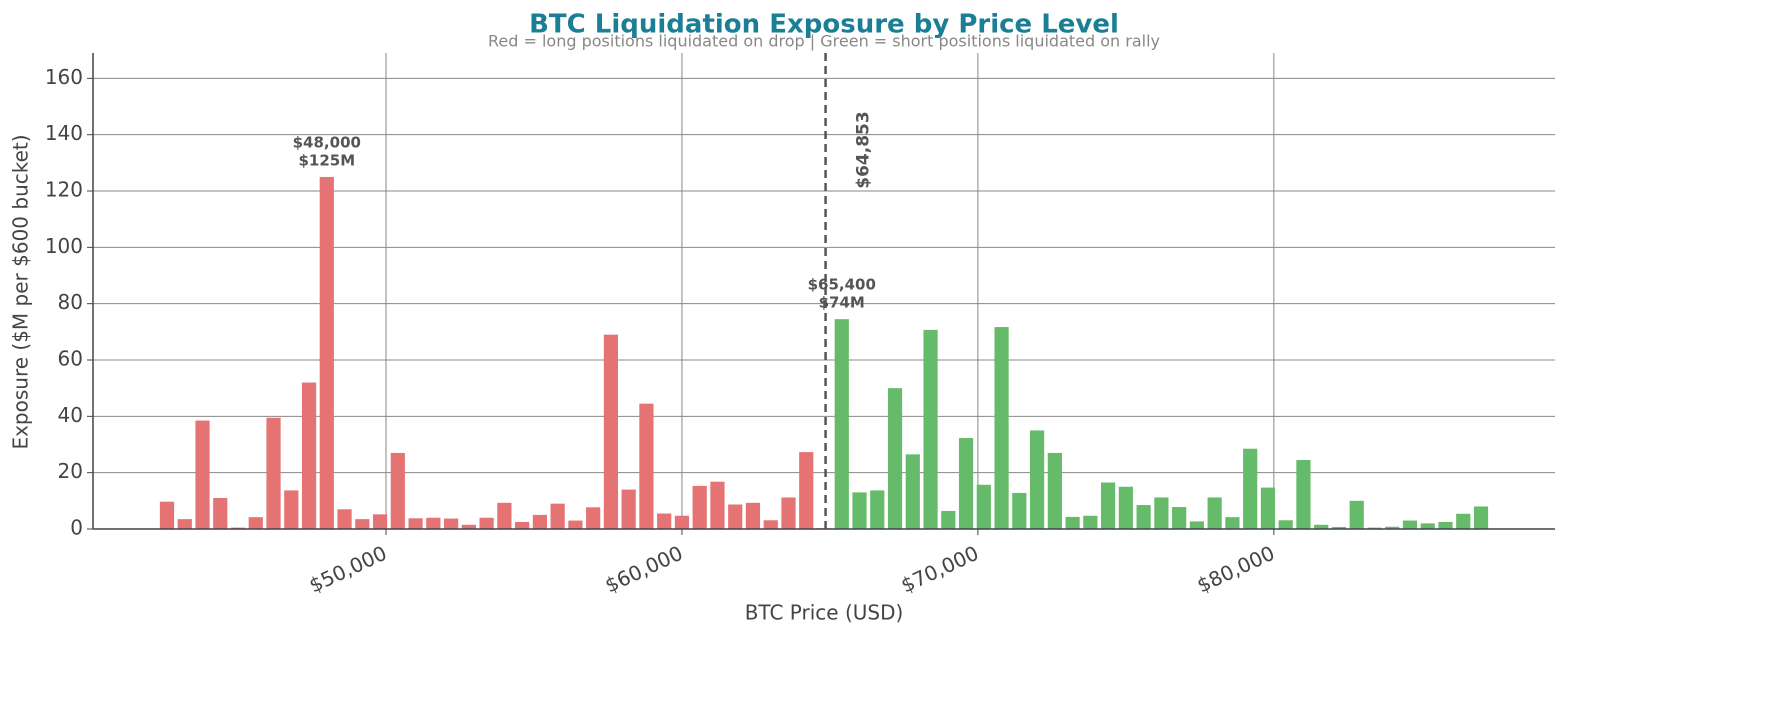 The image size is (1776, 723). Describe the element at coordinates (64, 133) in the screenshot. I see `y-tick-label: 140` at that location.